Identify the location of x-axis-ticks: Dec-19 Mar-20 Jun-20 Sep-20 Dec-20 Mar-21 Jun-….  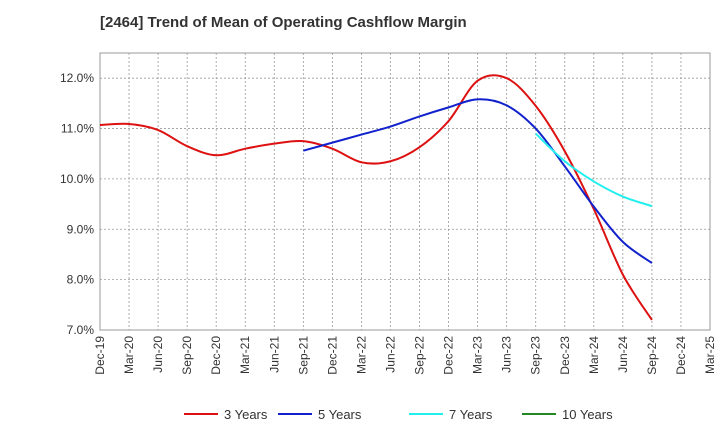
(405, 355).